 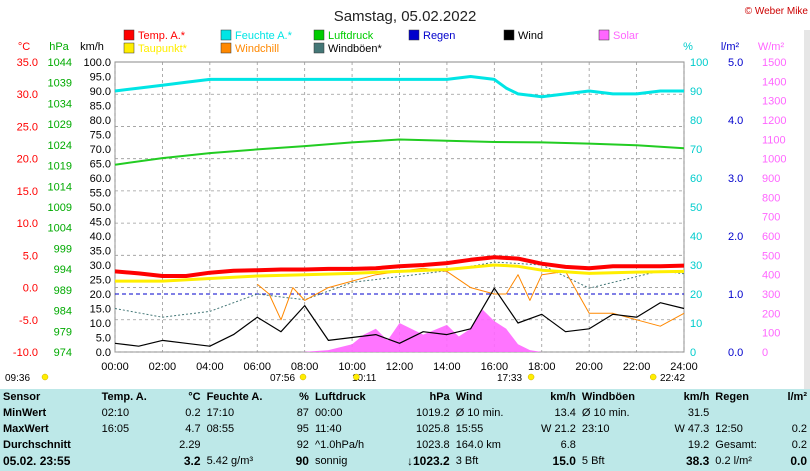 I want to click on axis-tick-label: 70.0, so click(x=100, y=150).